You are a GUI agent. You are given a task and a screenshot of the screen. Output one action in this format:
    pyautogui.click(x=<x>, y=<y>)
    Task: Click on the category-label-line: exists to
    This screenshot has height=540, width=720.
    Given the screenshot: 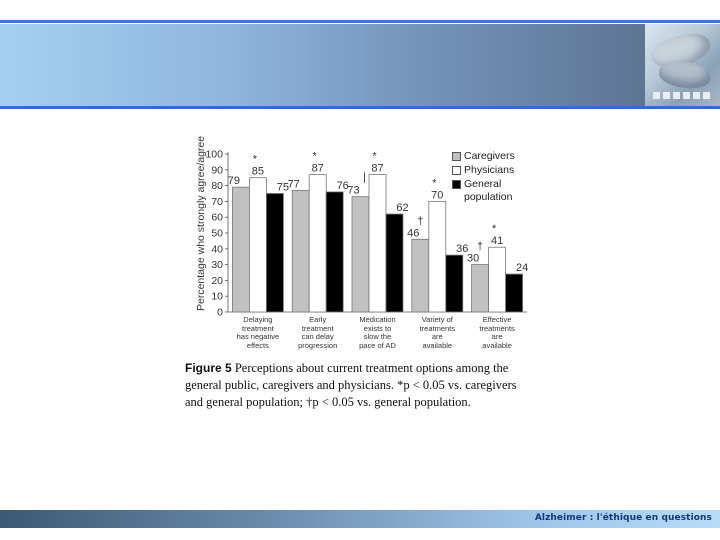 What is the action you would take?
    pyautogui.click(x=377, y=328)
    